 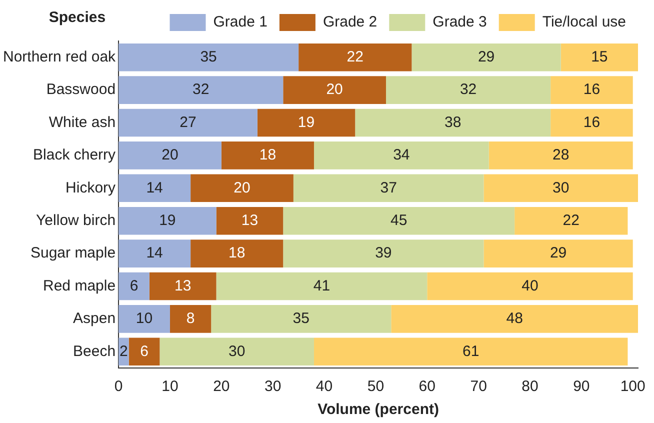 What do you see at coordinates (581, 387) in the screenshot?
I see `x-tick-label: 90` at bounding box center [581, 387].